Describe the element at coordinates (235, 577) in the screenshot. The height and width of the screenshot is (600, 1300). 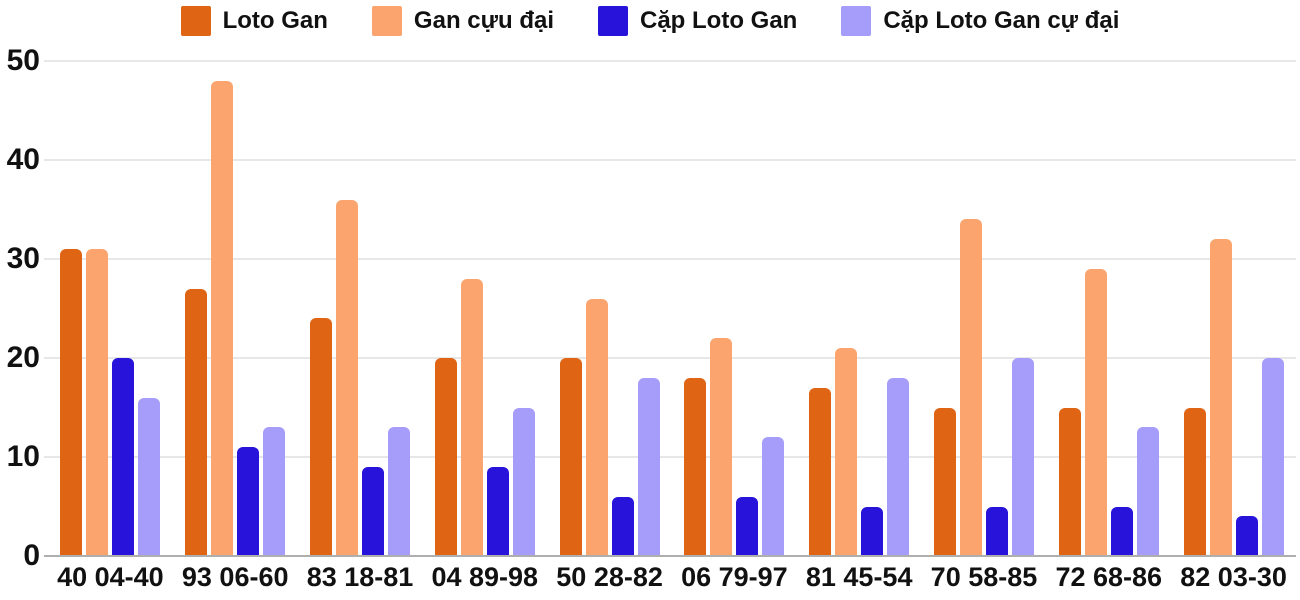
I see `x-tick-label: 93 06-60` at that location.